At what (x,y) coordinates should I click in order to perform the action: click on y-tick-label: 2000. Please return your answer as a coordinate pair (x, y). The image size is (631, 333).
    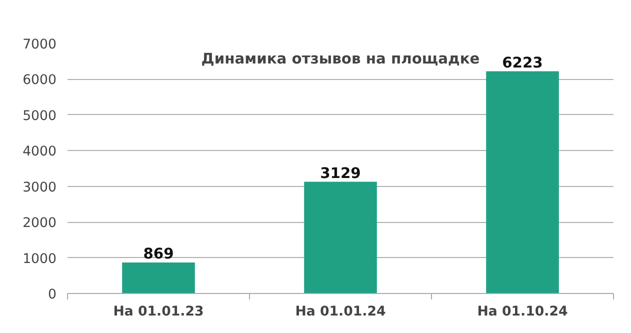
    Looking at the image, I should click on (39, 224).